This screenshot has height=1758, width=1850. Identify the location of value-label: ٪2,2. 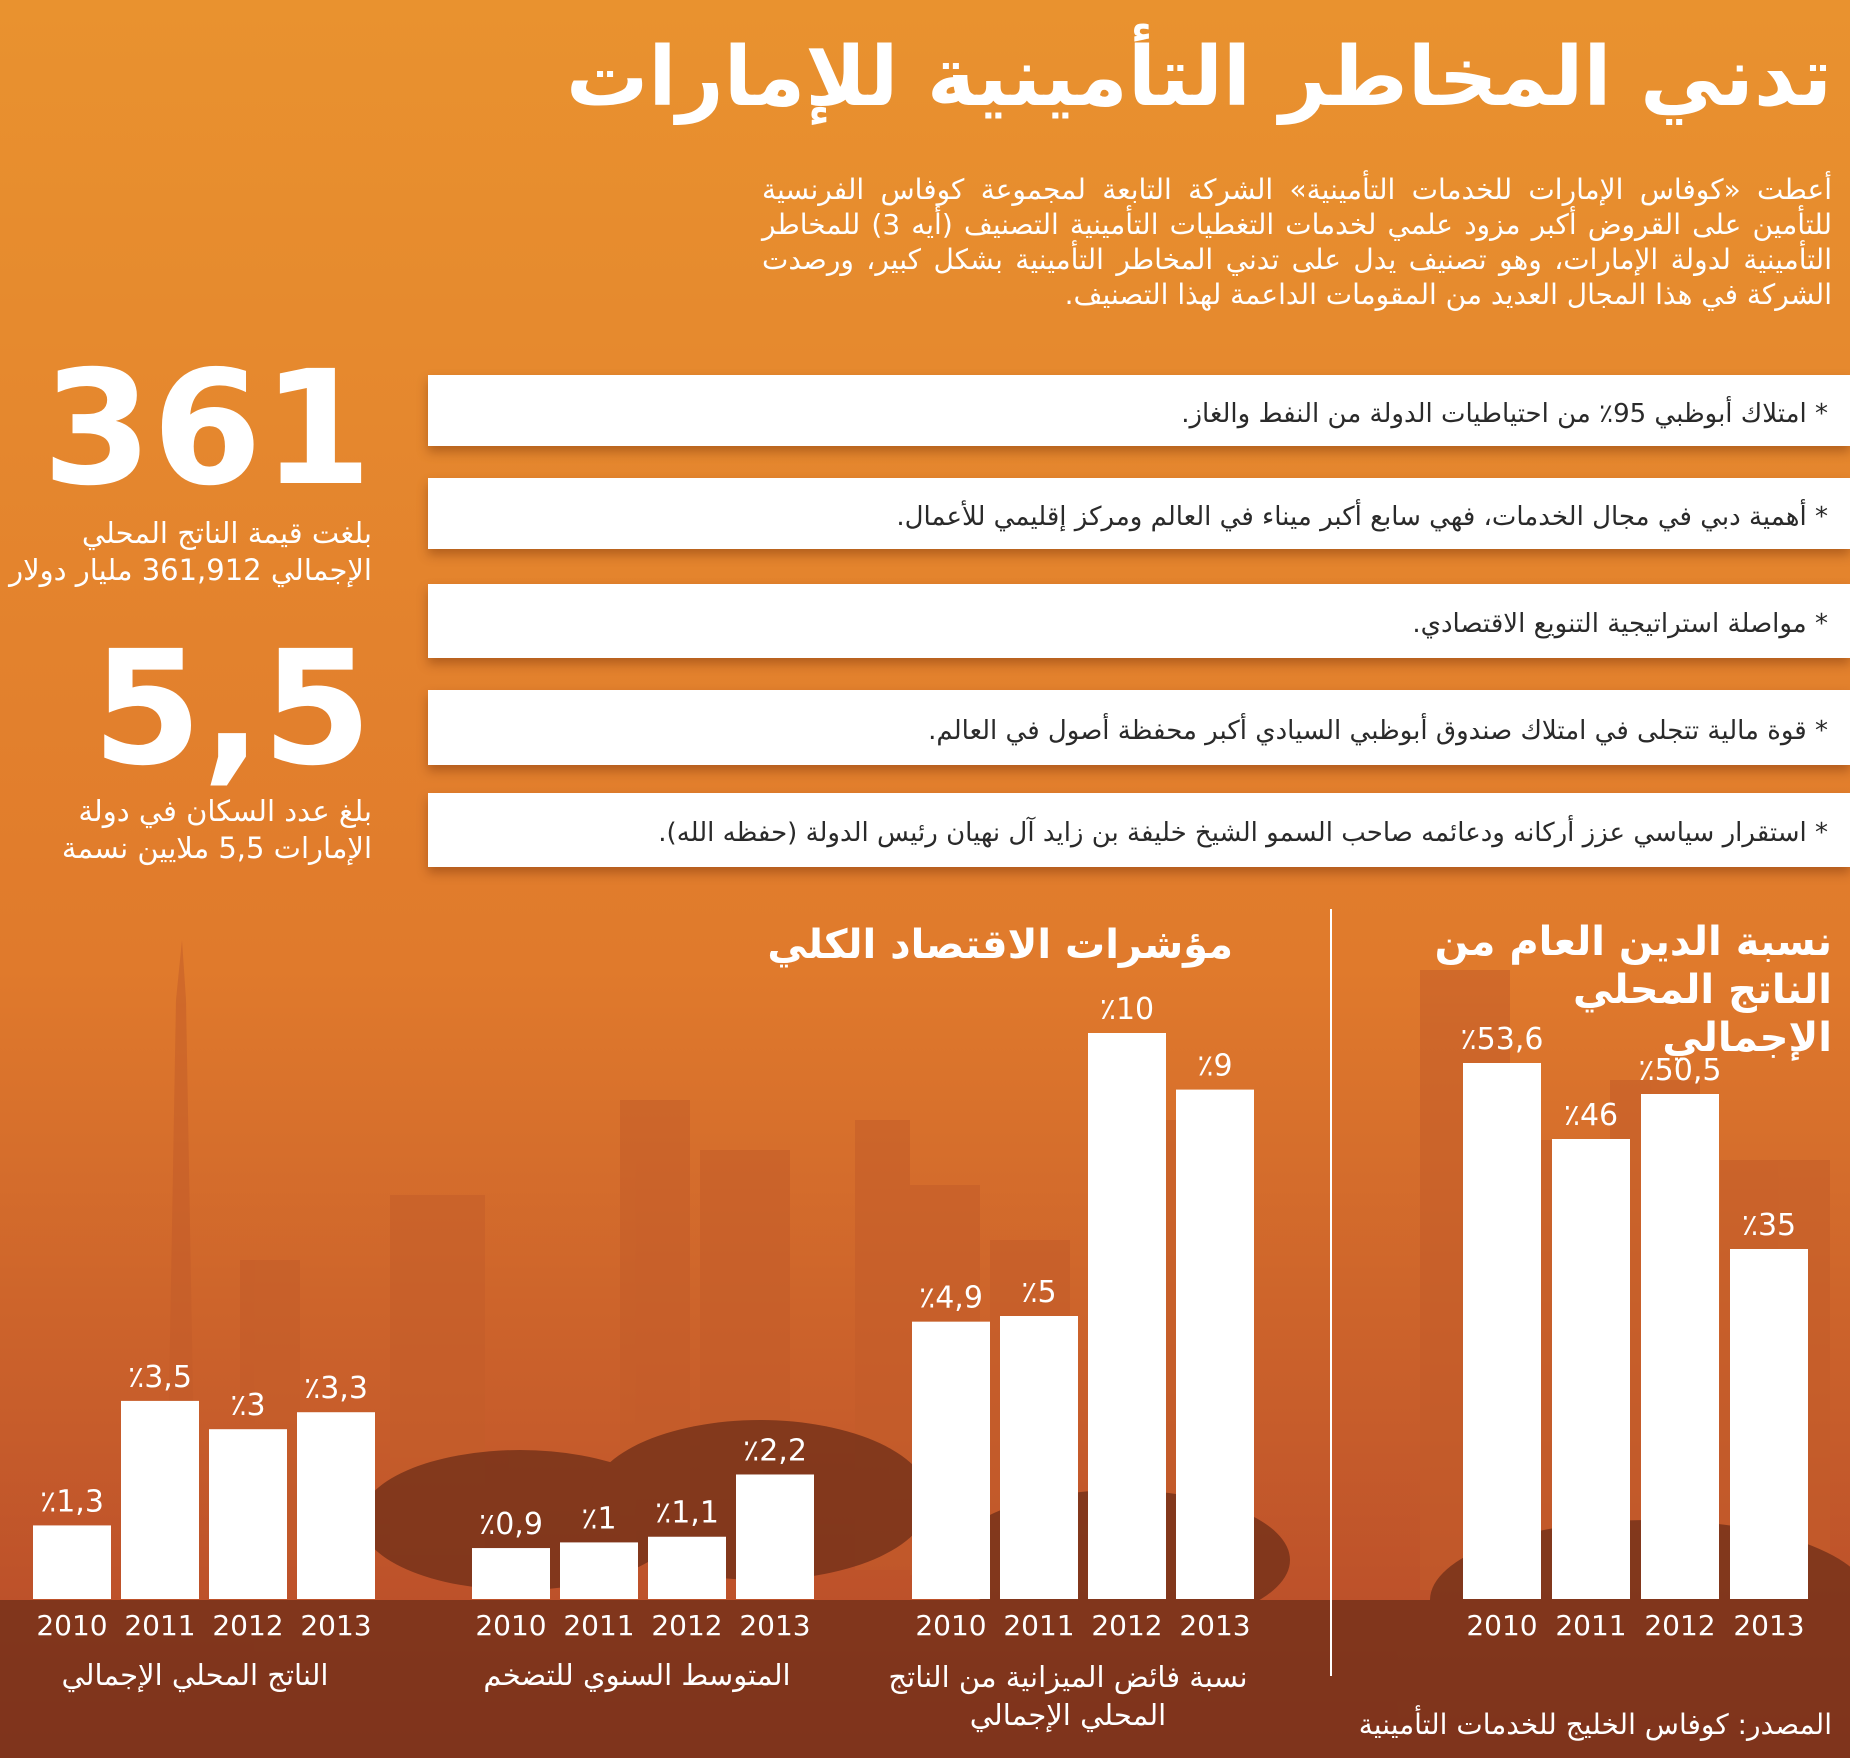
(775, 1450).